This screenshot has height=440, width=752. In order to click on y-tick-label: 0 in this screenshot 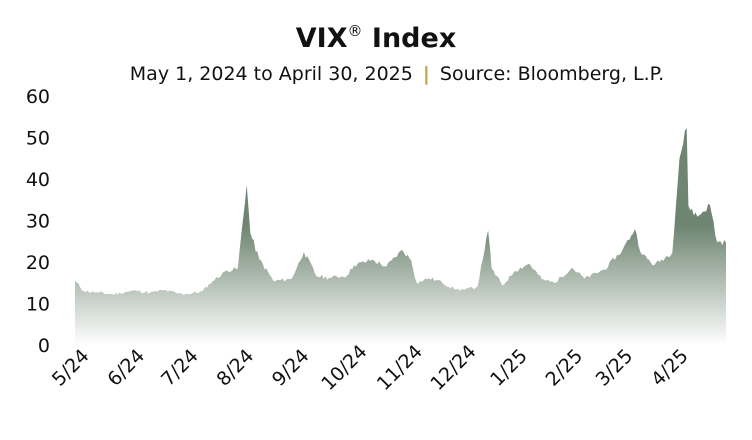, I will do `click(44, 346)`.